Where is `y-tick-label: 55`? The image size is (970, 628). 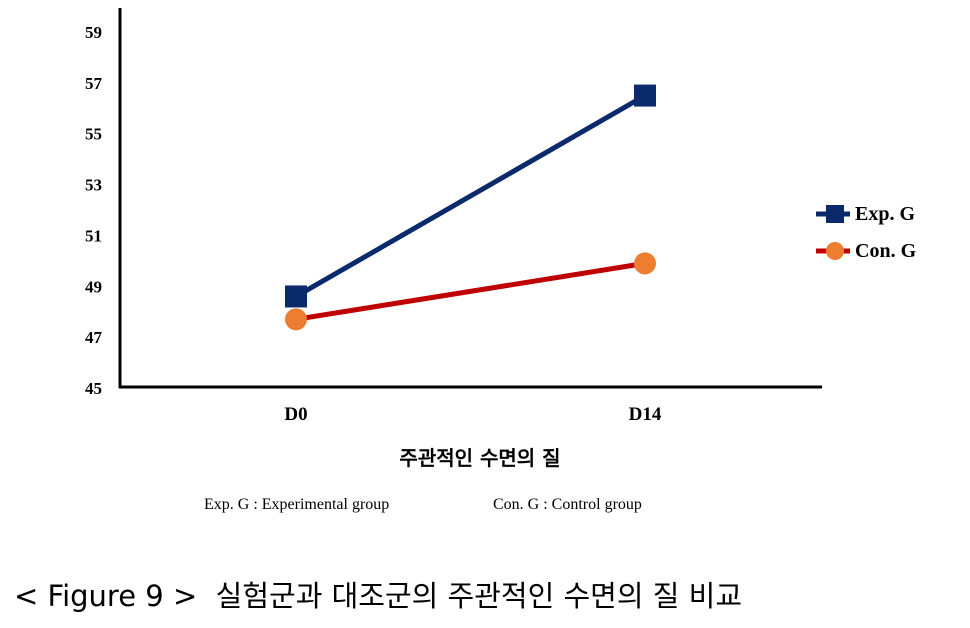
y-tick-label: 55 is located at coordinates (93, 134).